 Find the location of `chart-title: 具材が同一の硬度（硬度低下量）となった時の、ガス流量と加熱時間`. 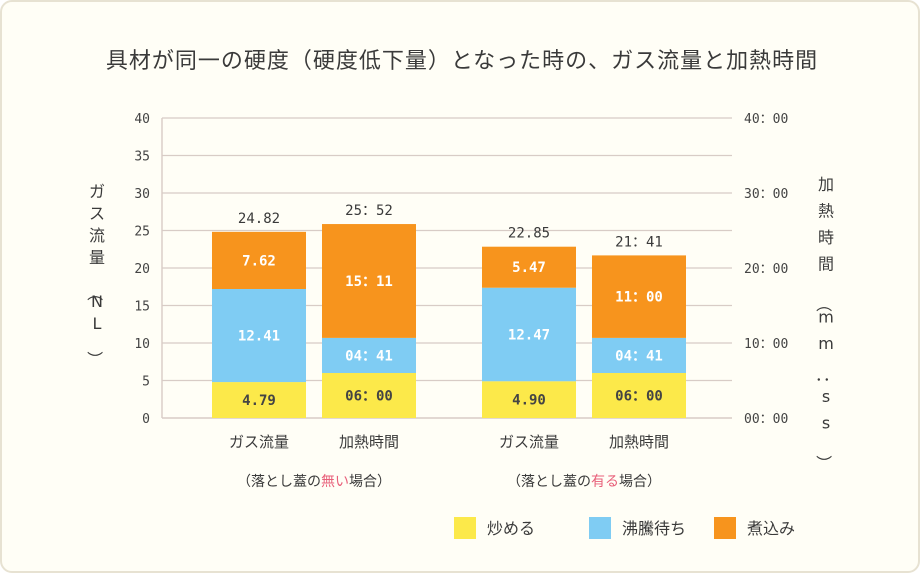

chart-title: 具材が同一の硬度（硬度低下量）となった時の、ガス流量と加熱時間 is located at coordinates (462, 61).